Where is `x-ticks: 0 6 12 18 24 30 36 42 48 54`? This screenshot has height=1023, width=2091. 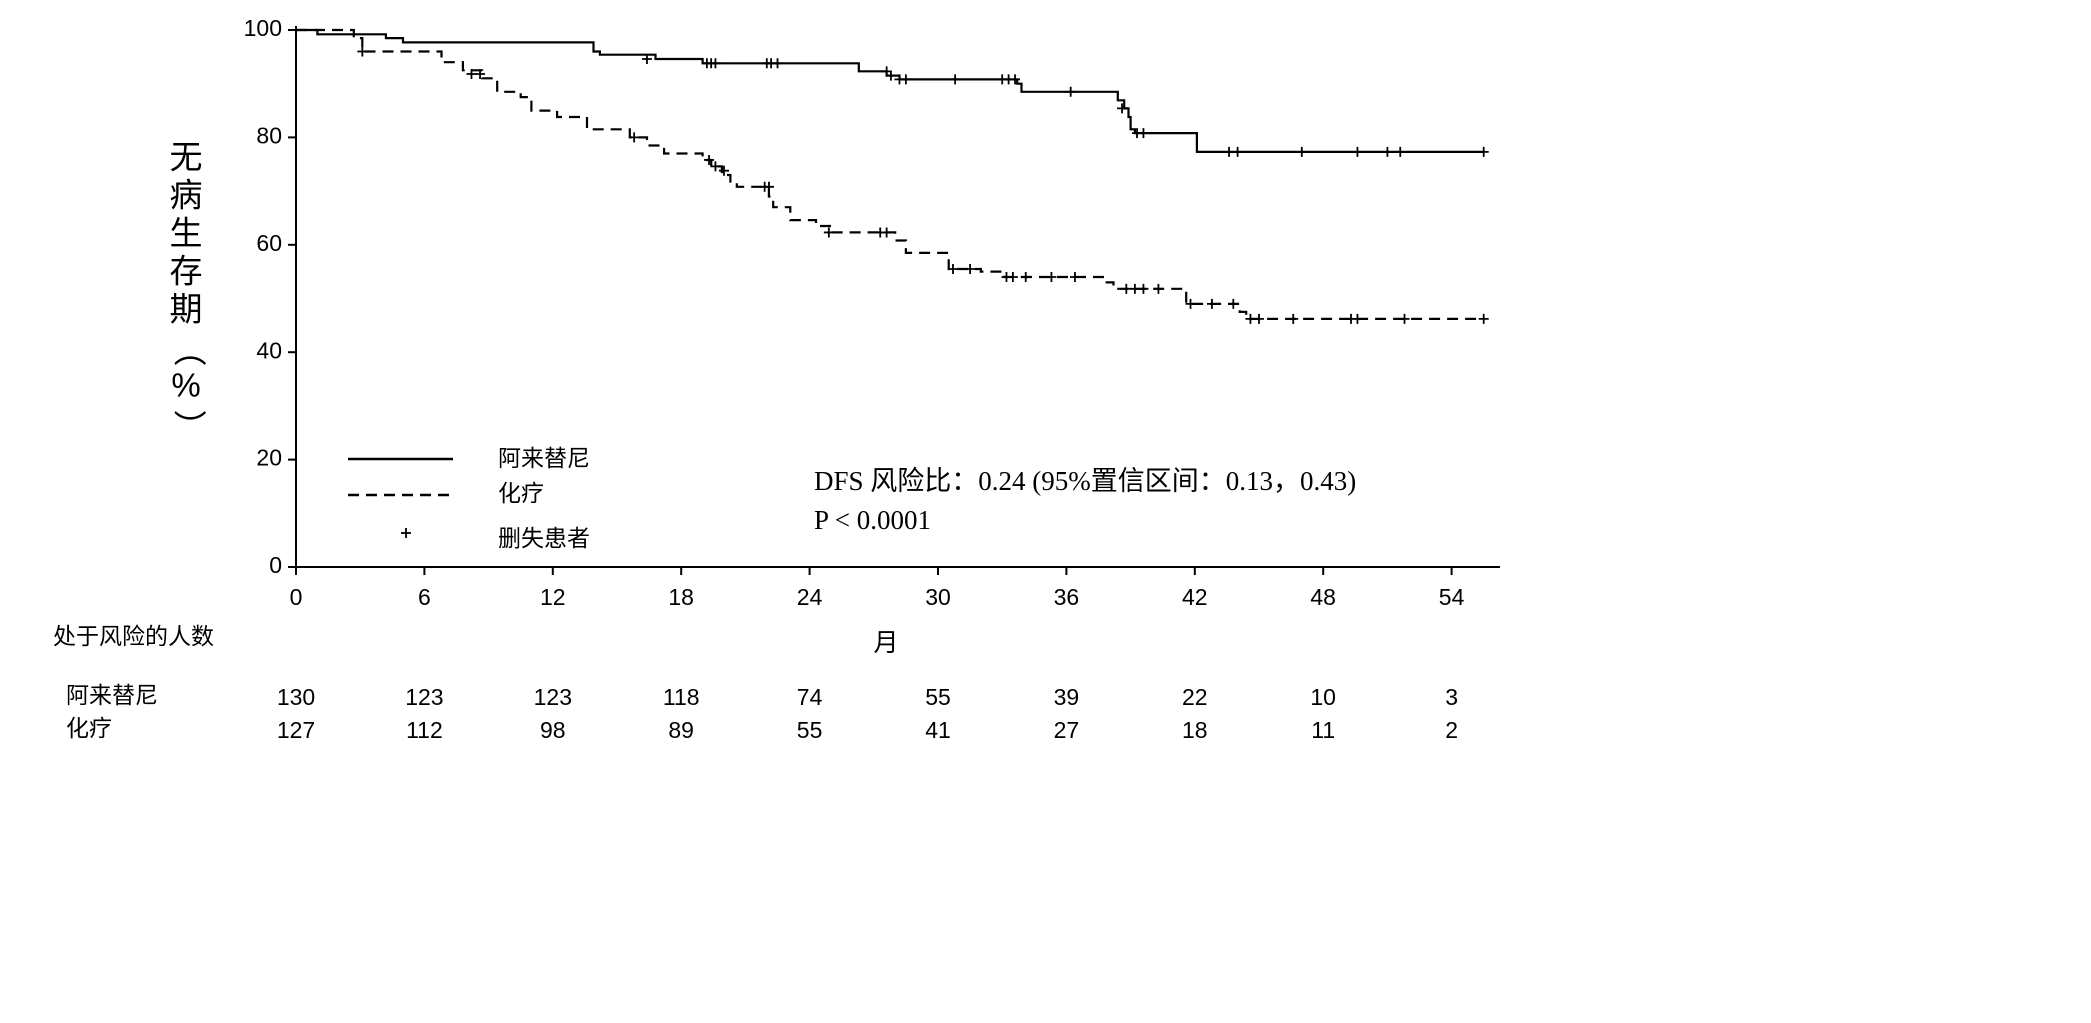
x-ticks: 0 6 12 18 24 30 36 42 48 54 is located at coordinates (877, 588).